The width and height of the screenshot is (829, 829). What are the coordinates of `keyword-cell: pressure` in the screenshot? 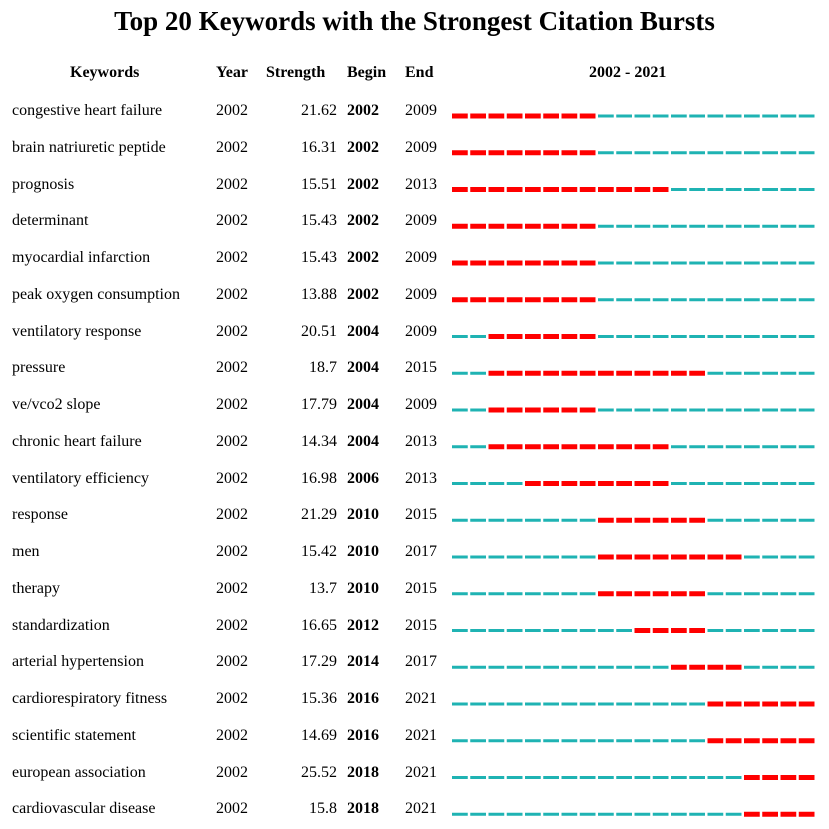 It's located at (39, 368).